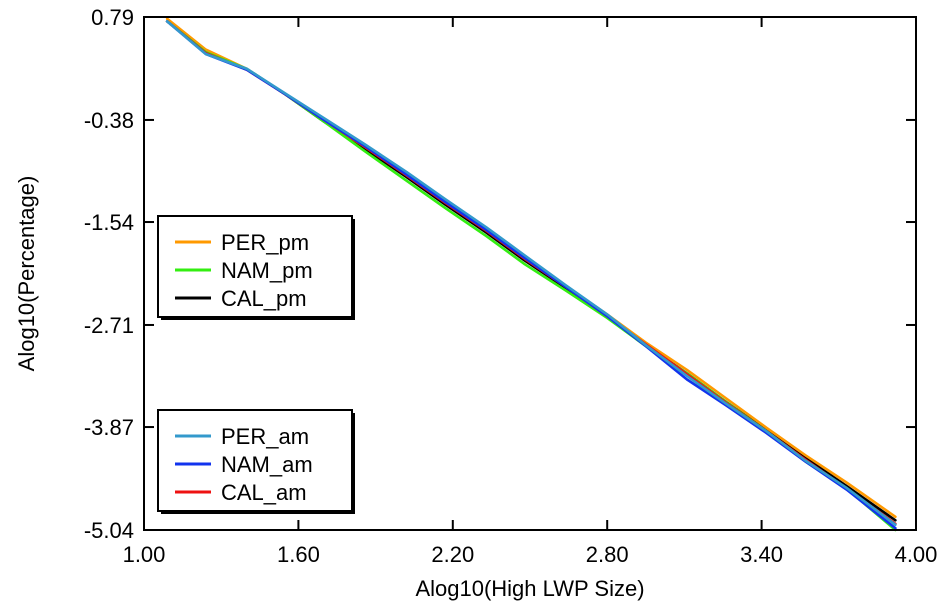 This screenshot has width=945, height=609. What do you see at coordinates (256, 364) in the screenshot?
I see `legend-layer: PER_pm NAM_pm CAL_pm PER_am NAM_am CAL_am` at bounding box center [256, 364].